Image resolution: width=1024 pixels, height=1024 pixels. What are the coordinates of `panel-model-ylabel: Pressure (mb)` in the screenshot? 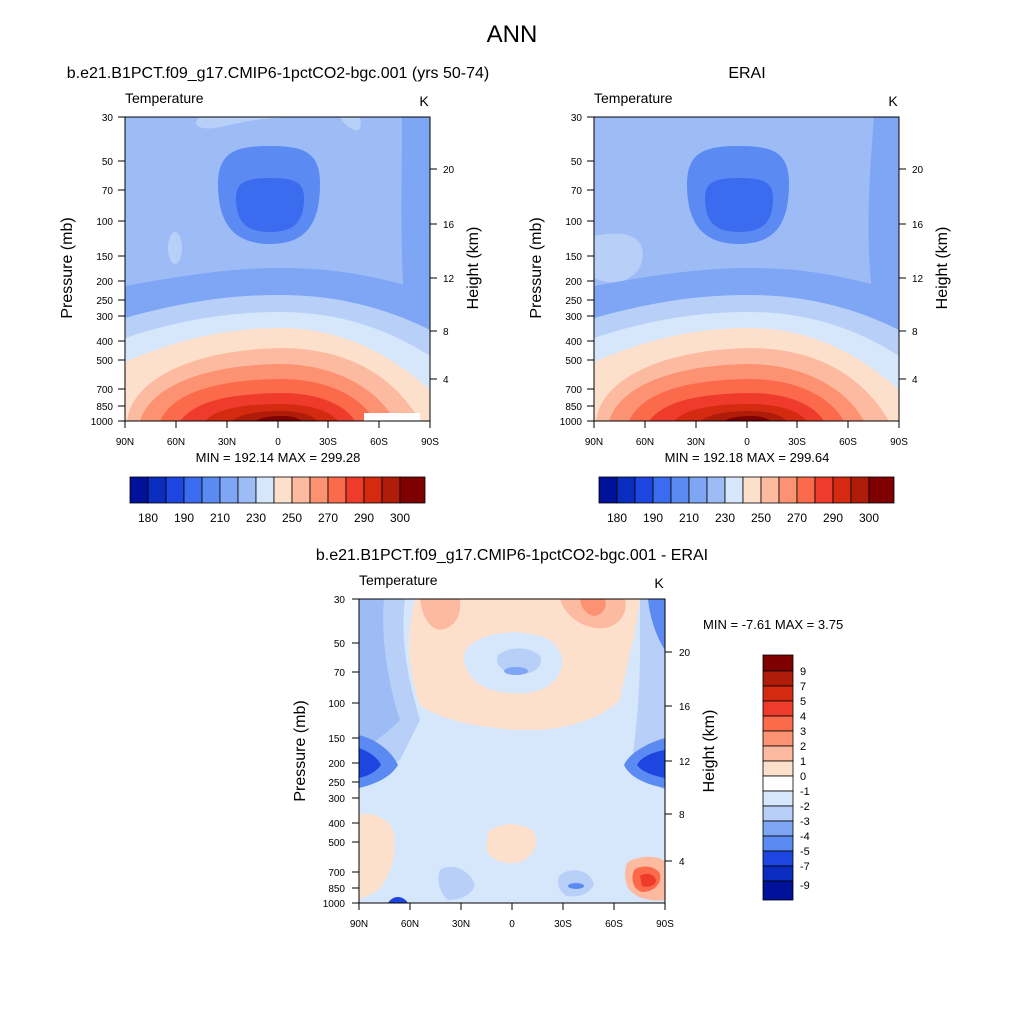 It's located at (67, 267).